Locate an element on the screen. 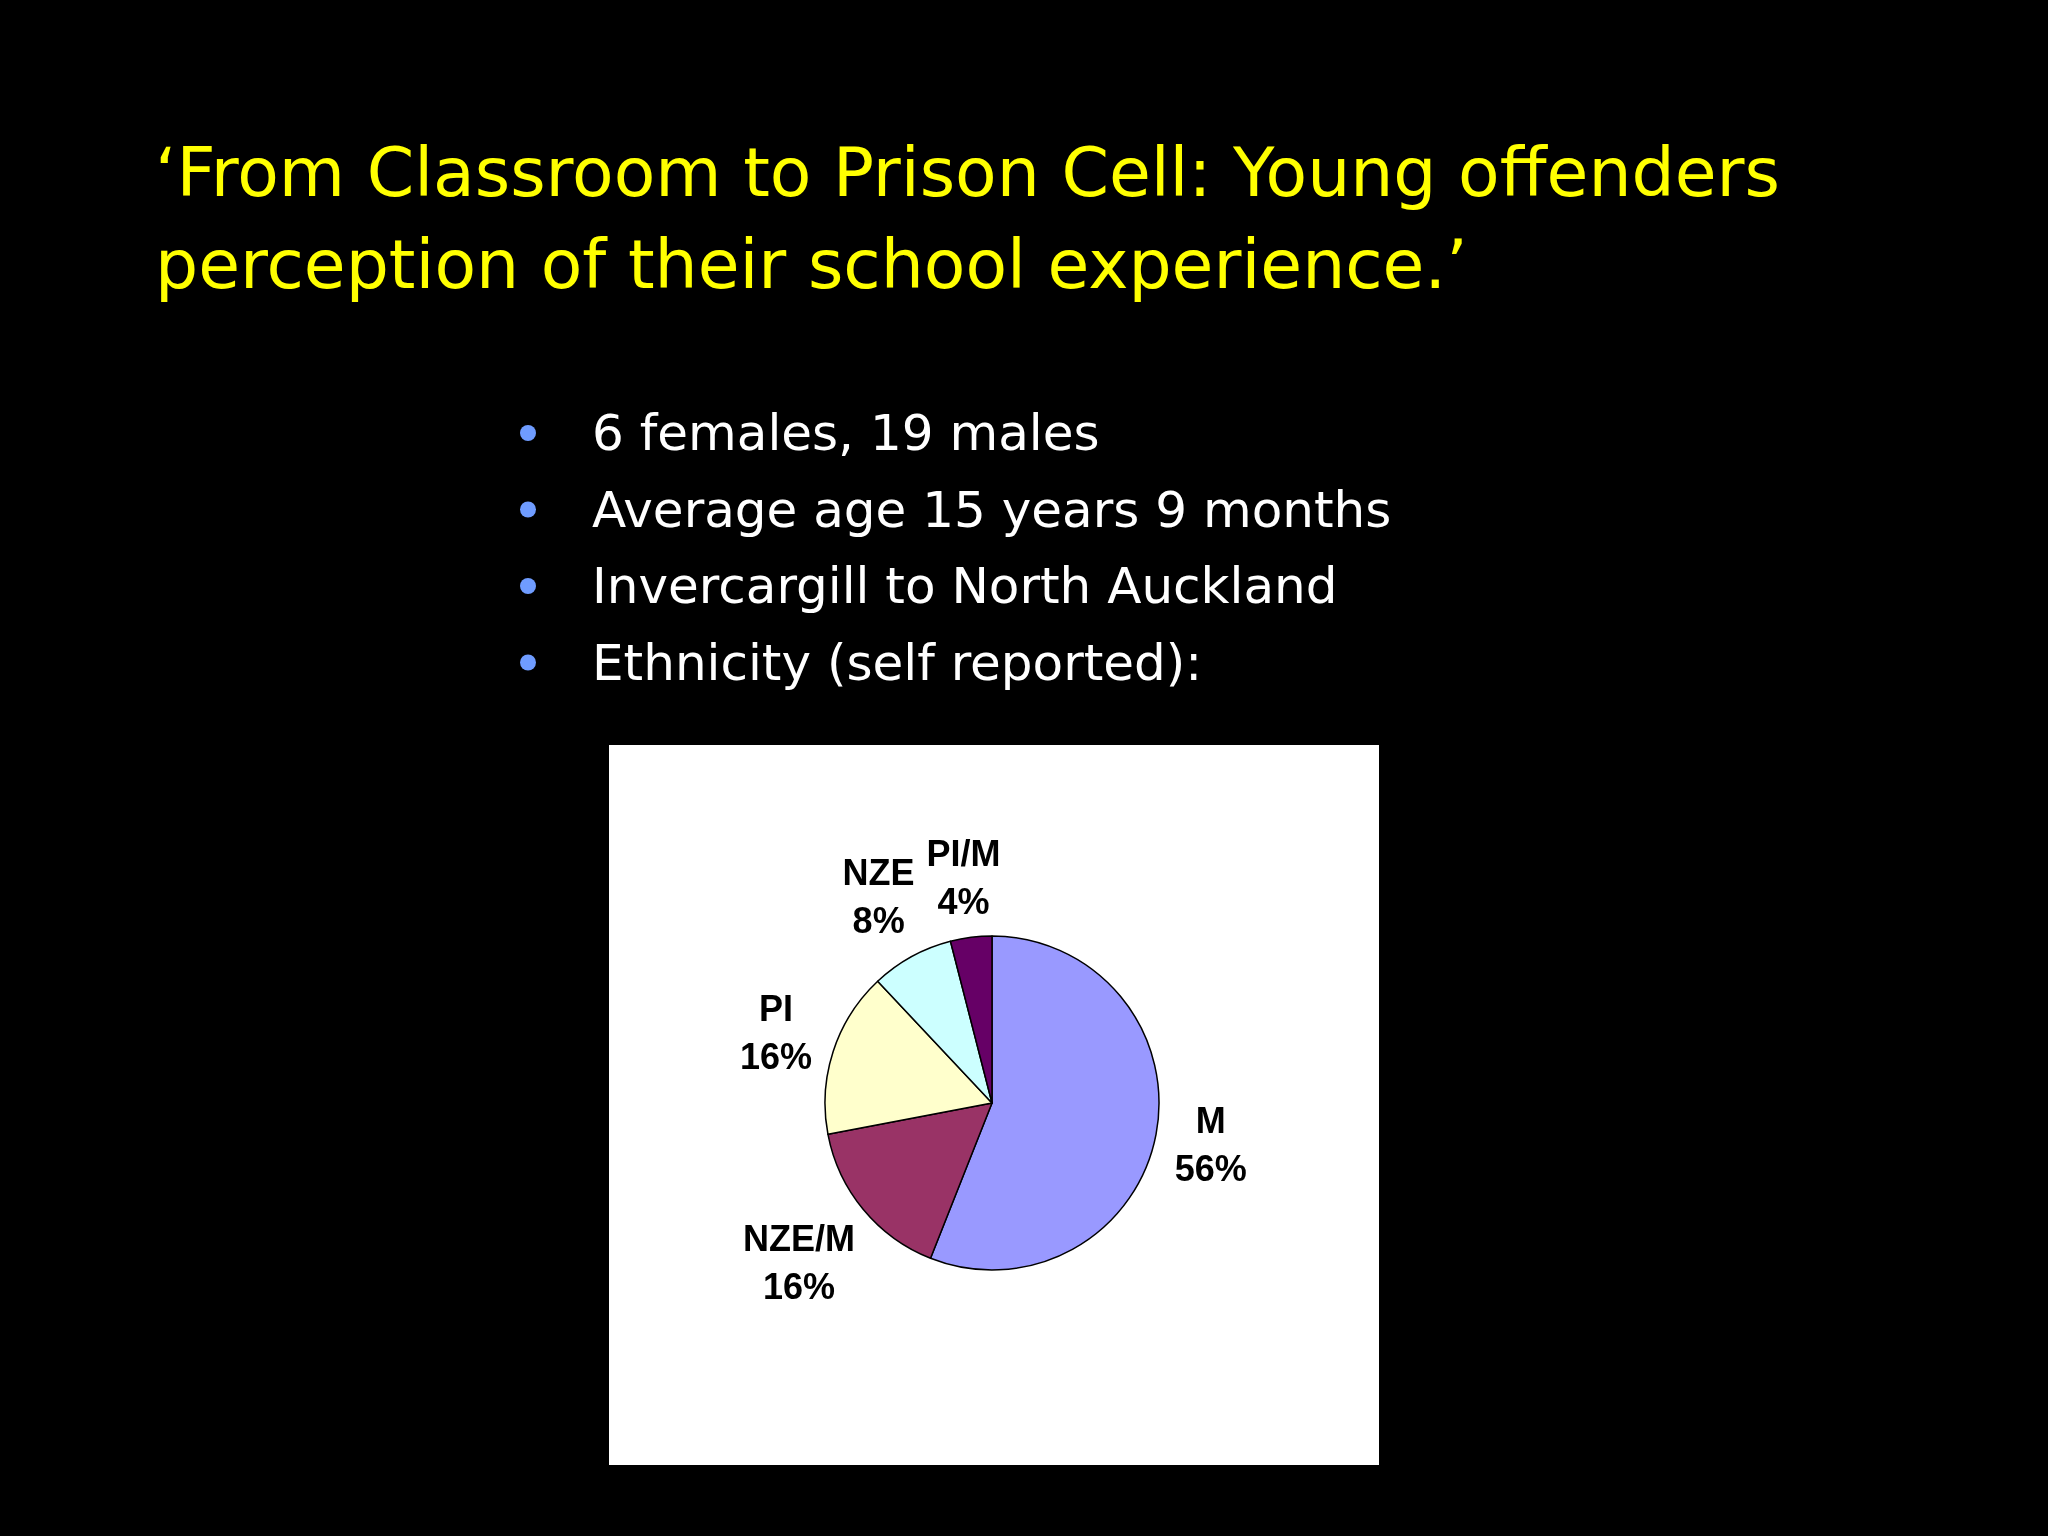 The image size is (2048, 1536). slice-label: NZE is located at coordinates (878, 873).